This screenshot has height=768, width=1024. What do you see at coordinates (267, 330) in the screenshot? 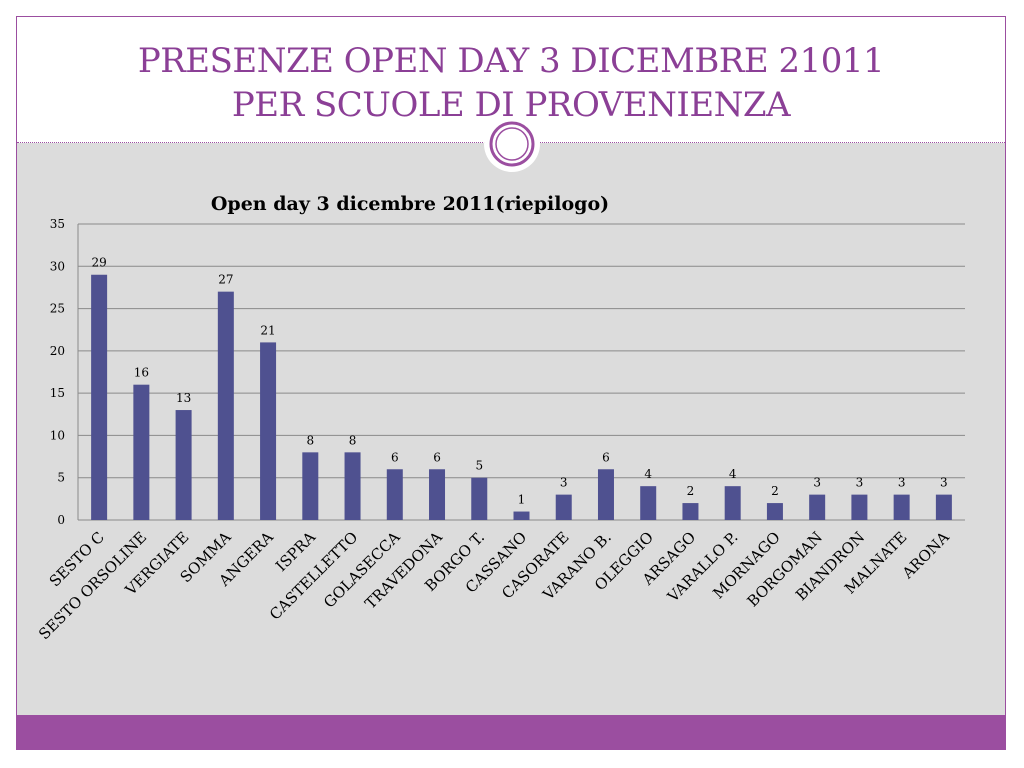
I see `data-label: 21` at bounding box center [267, 330].